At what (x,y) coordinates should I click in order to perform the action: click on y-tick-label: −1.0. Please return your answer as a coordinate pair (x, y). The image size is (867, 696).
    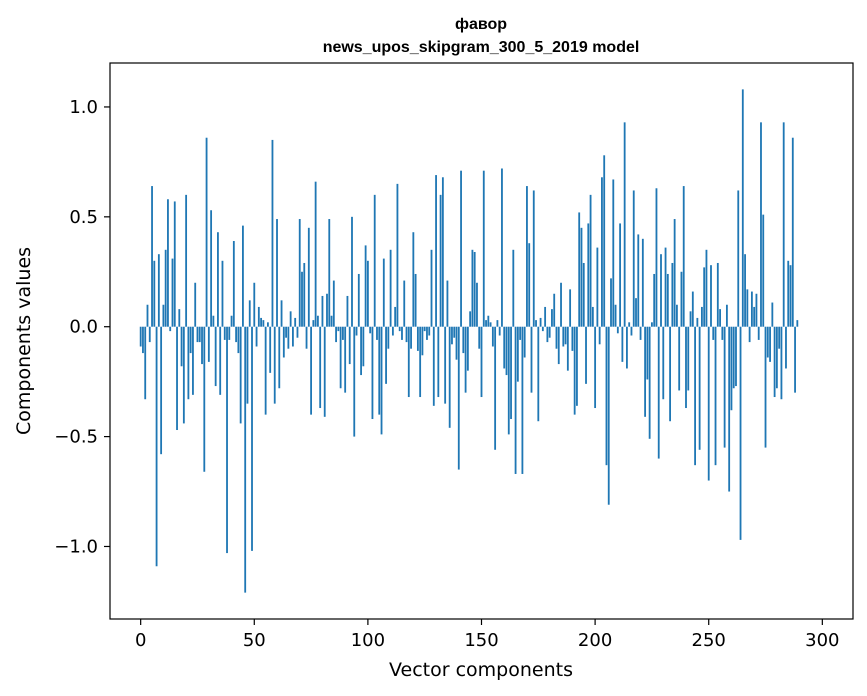
    Looking at the image, I should click on (76, 546).